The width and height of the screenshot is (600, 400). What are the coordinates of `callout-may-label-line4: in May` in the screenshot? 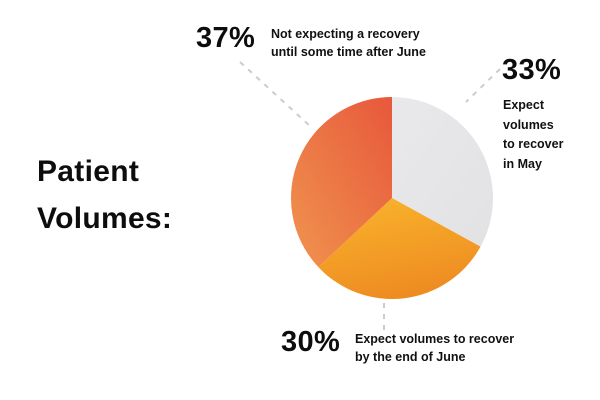 It's located at (522, 163).